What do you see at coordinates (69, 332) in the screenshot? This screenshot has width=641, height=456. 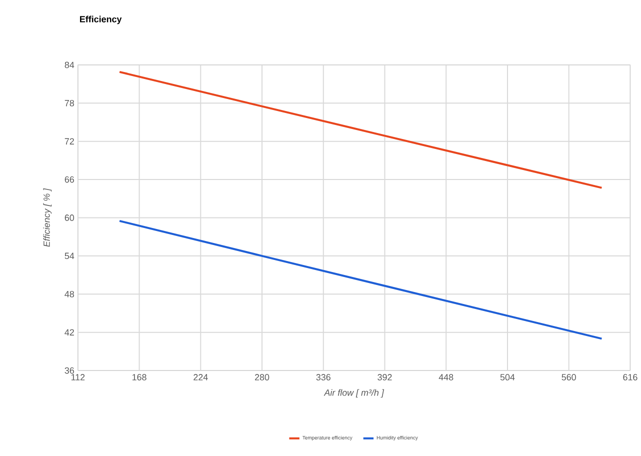 I see `y-tick-label: 42` at bounding box center [69, 332].